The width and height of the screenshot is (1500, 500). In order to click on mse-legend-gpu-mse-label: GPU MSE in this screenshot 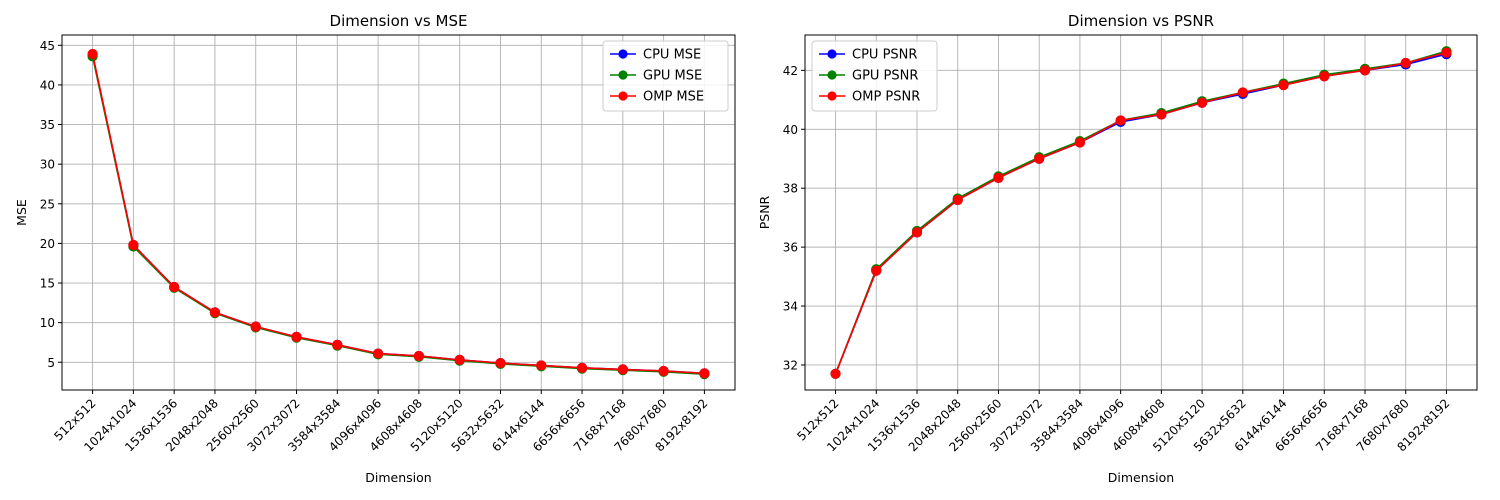, I will do `click(672, 76)`.